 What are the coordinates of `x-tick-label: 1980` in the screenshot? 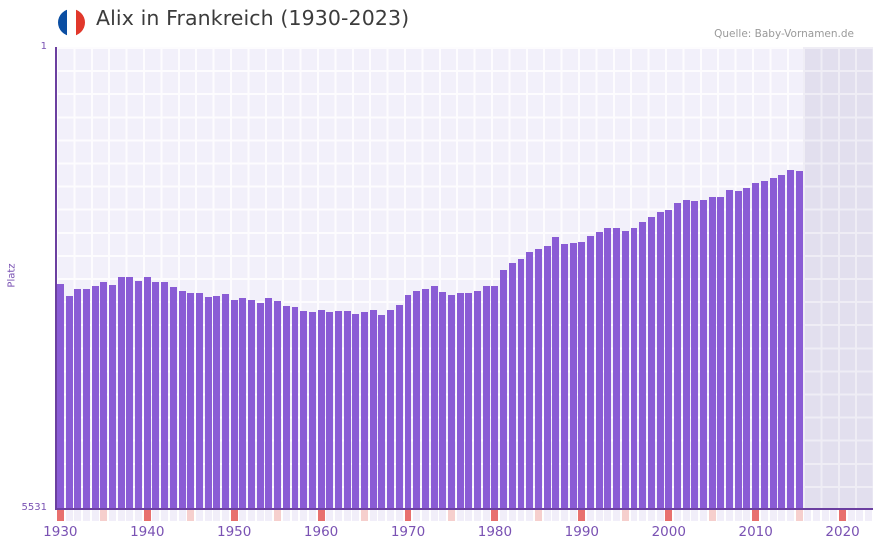 It's located at (495, 532).